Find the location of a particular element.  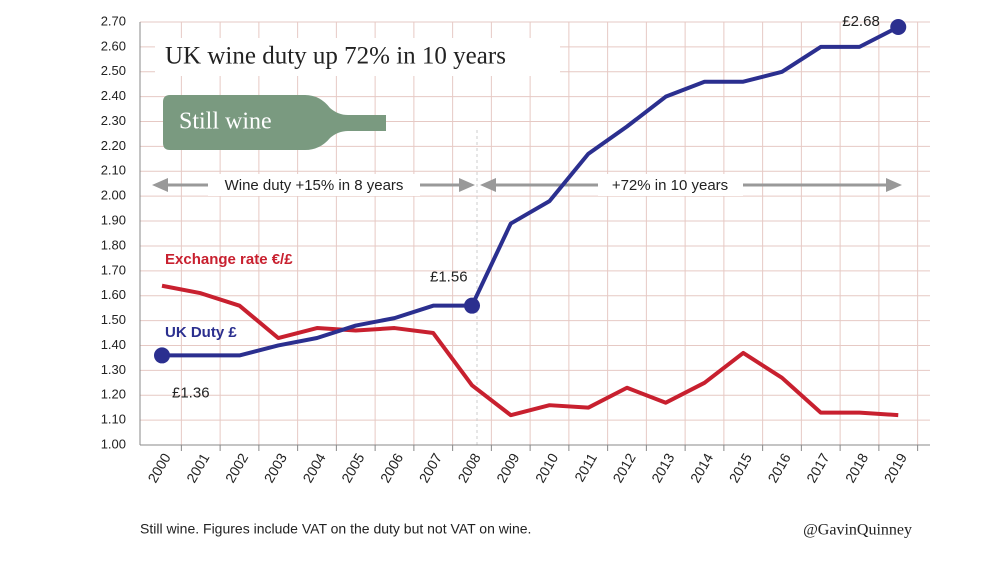

y-tick-label: 2.30 is located at coordinates (113, 120).